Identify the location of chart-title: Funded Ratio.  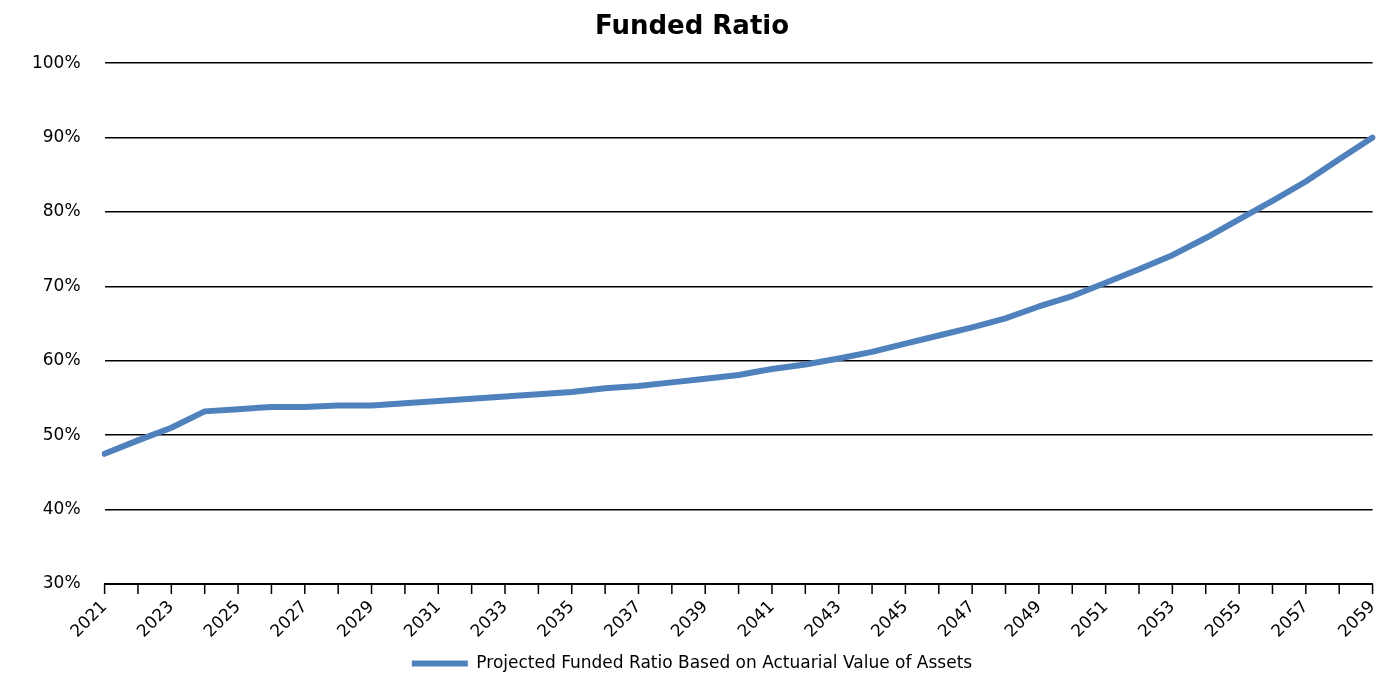
(692, 25).